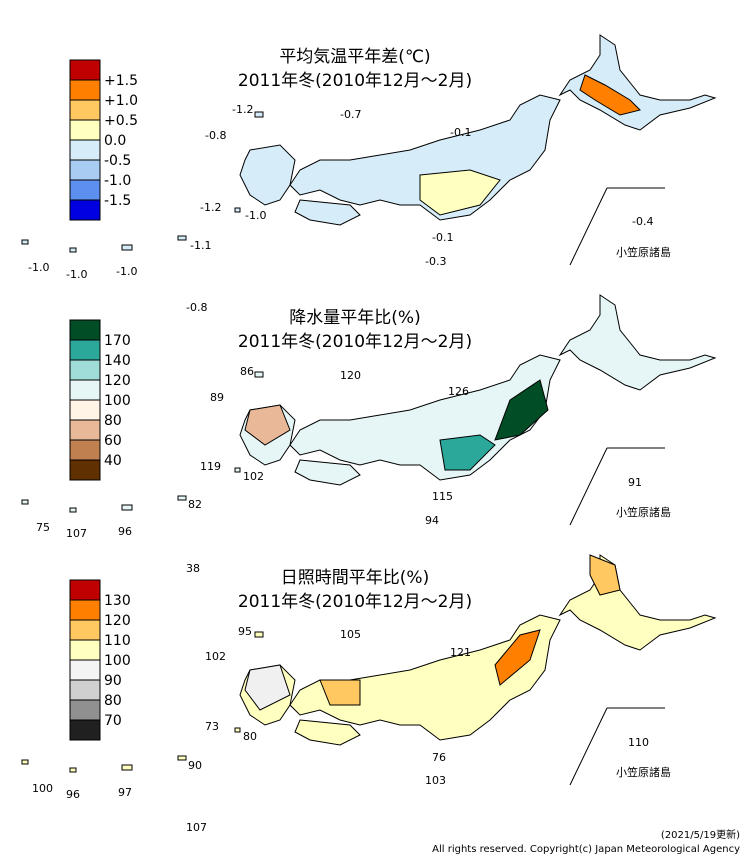 This screenshot has width=750, height=860. What do you see at coordinates (217, 397) in the screenshot?
I see `station-value: 89` at bounding box center [217, 397].